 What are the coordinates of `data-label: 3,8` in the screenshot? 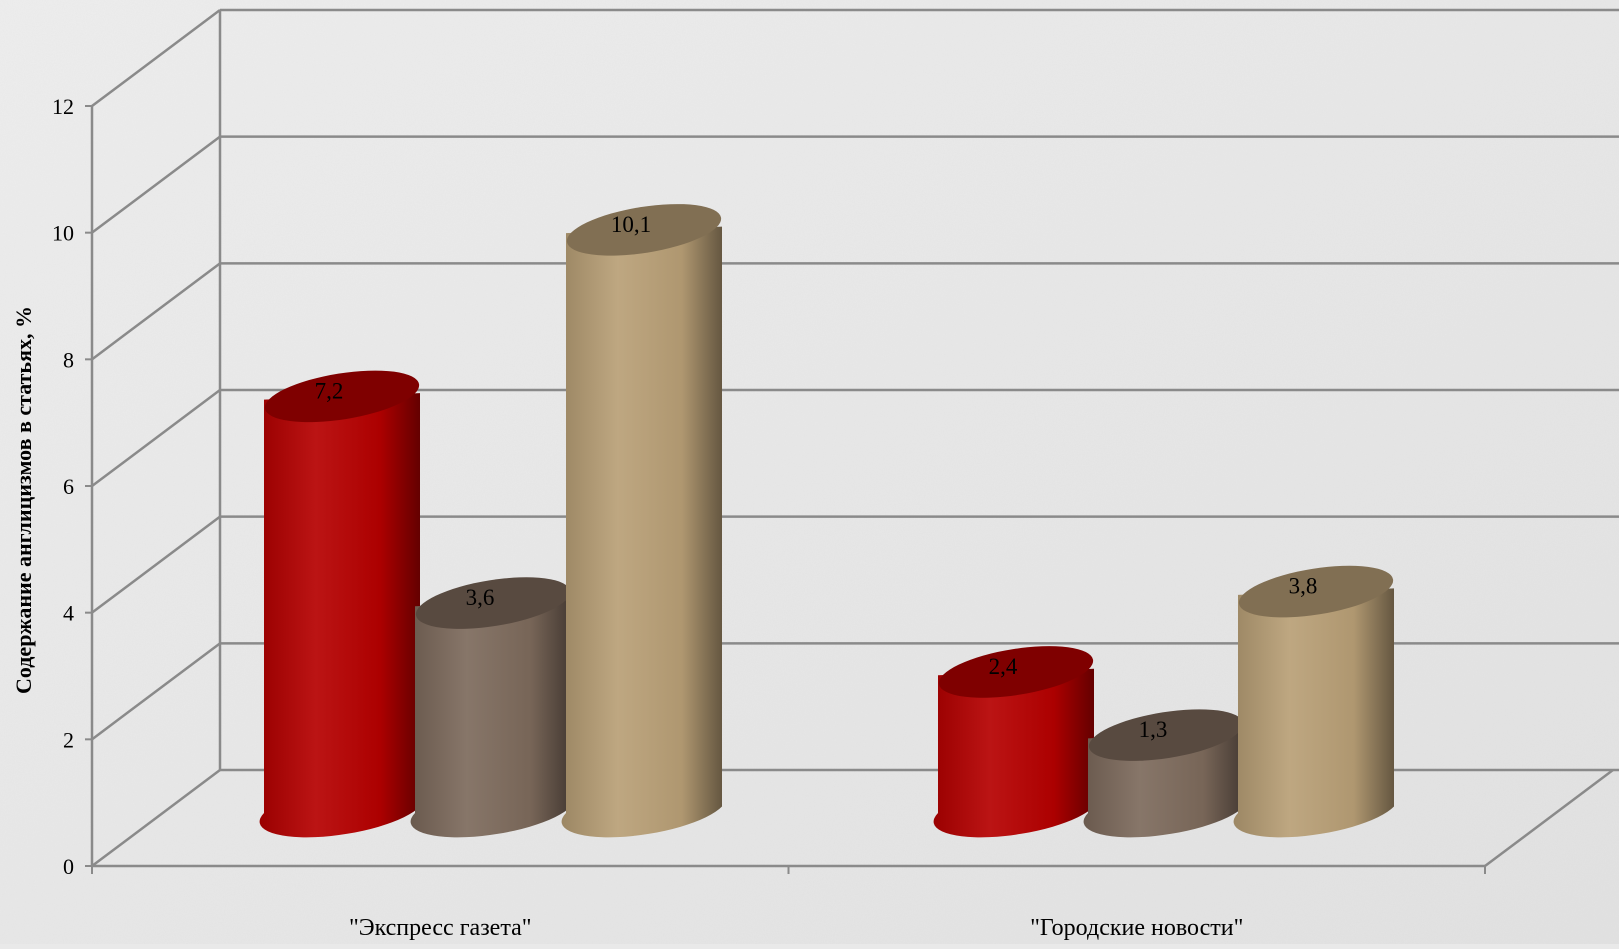 It's located at (1303, 586).